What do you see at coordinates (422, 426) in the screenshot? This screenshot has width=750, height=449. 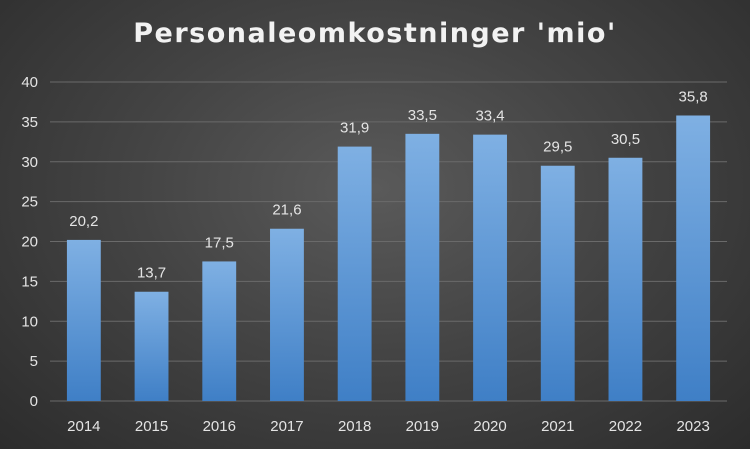 I see `x-tick-label: 2019` at bounding box center [422, 426].